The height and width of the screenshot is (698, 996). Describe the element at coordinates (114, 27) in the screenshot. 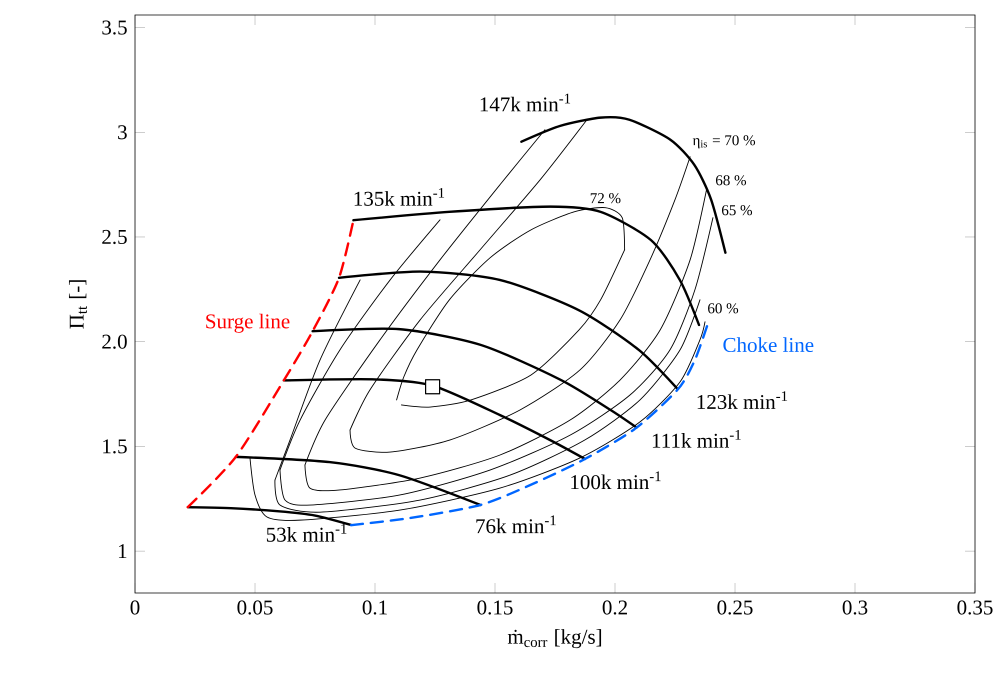

I see `y-tick-label: 3.5` at that location.